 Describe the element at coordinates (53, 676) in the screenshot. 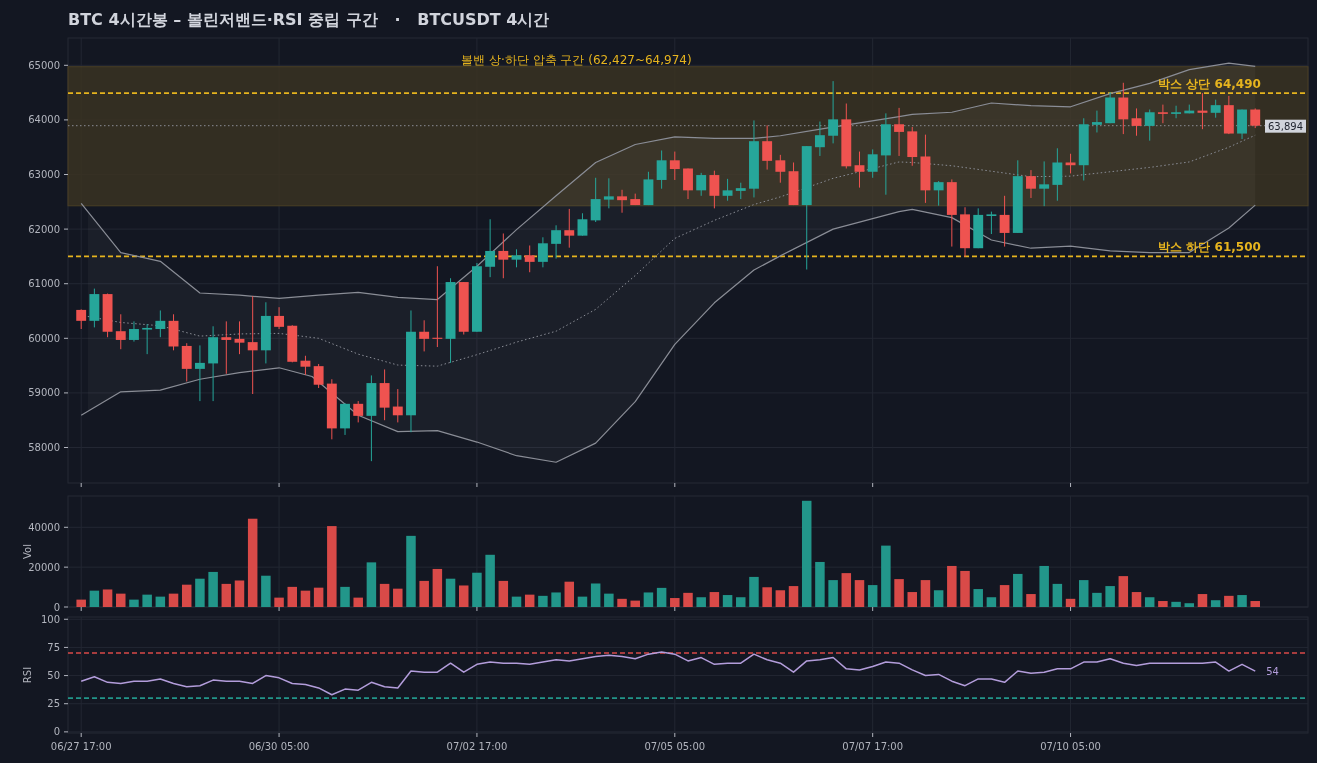

I see `y-tick-label: 50` at that location.